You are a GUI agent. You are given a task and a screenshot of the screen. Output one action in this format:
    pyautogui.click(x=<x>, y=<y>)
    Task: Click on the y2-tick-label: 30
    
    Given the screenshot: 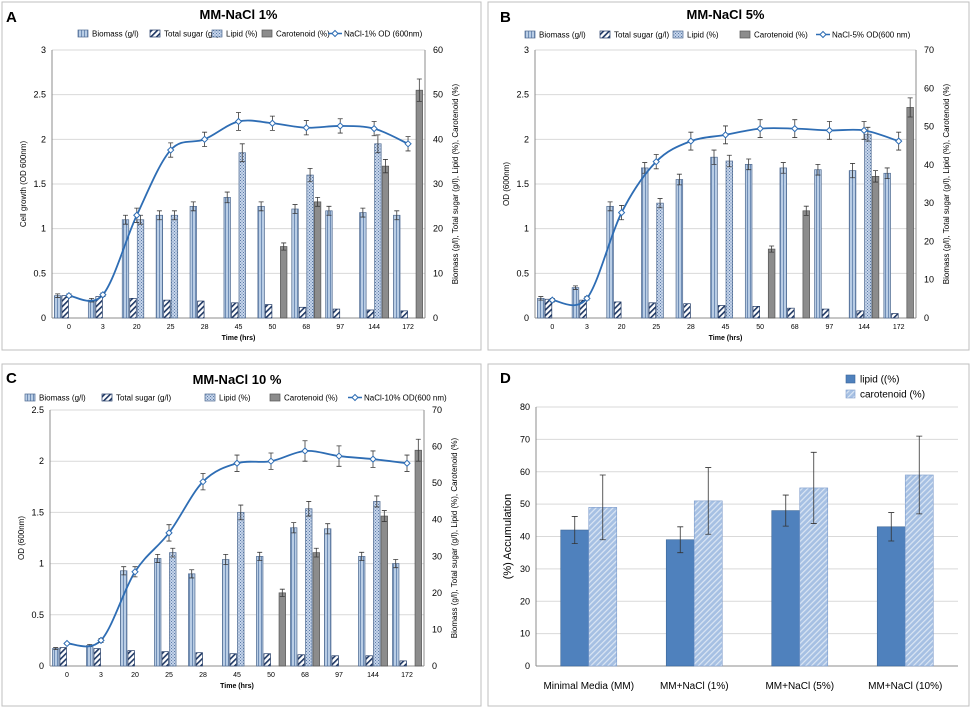 What is the action you would take?
    pyautogui.click(x=437, y=556)
    